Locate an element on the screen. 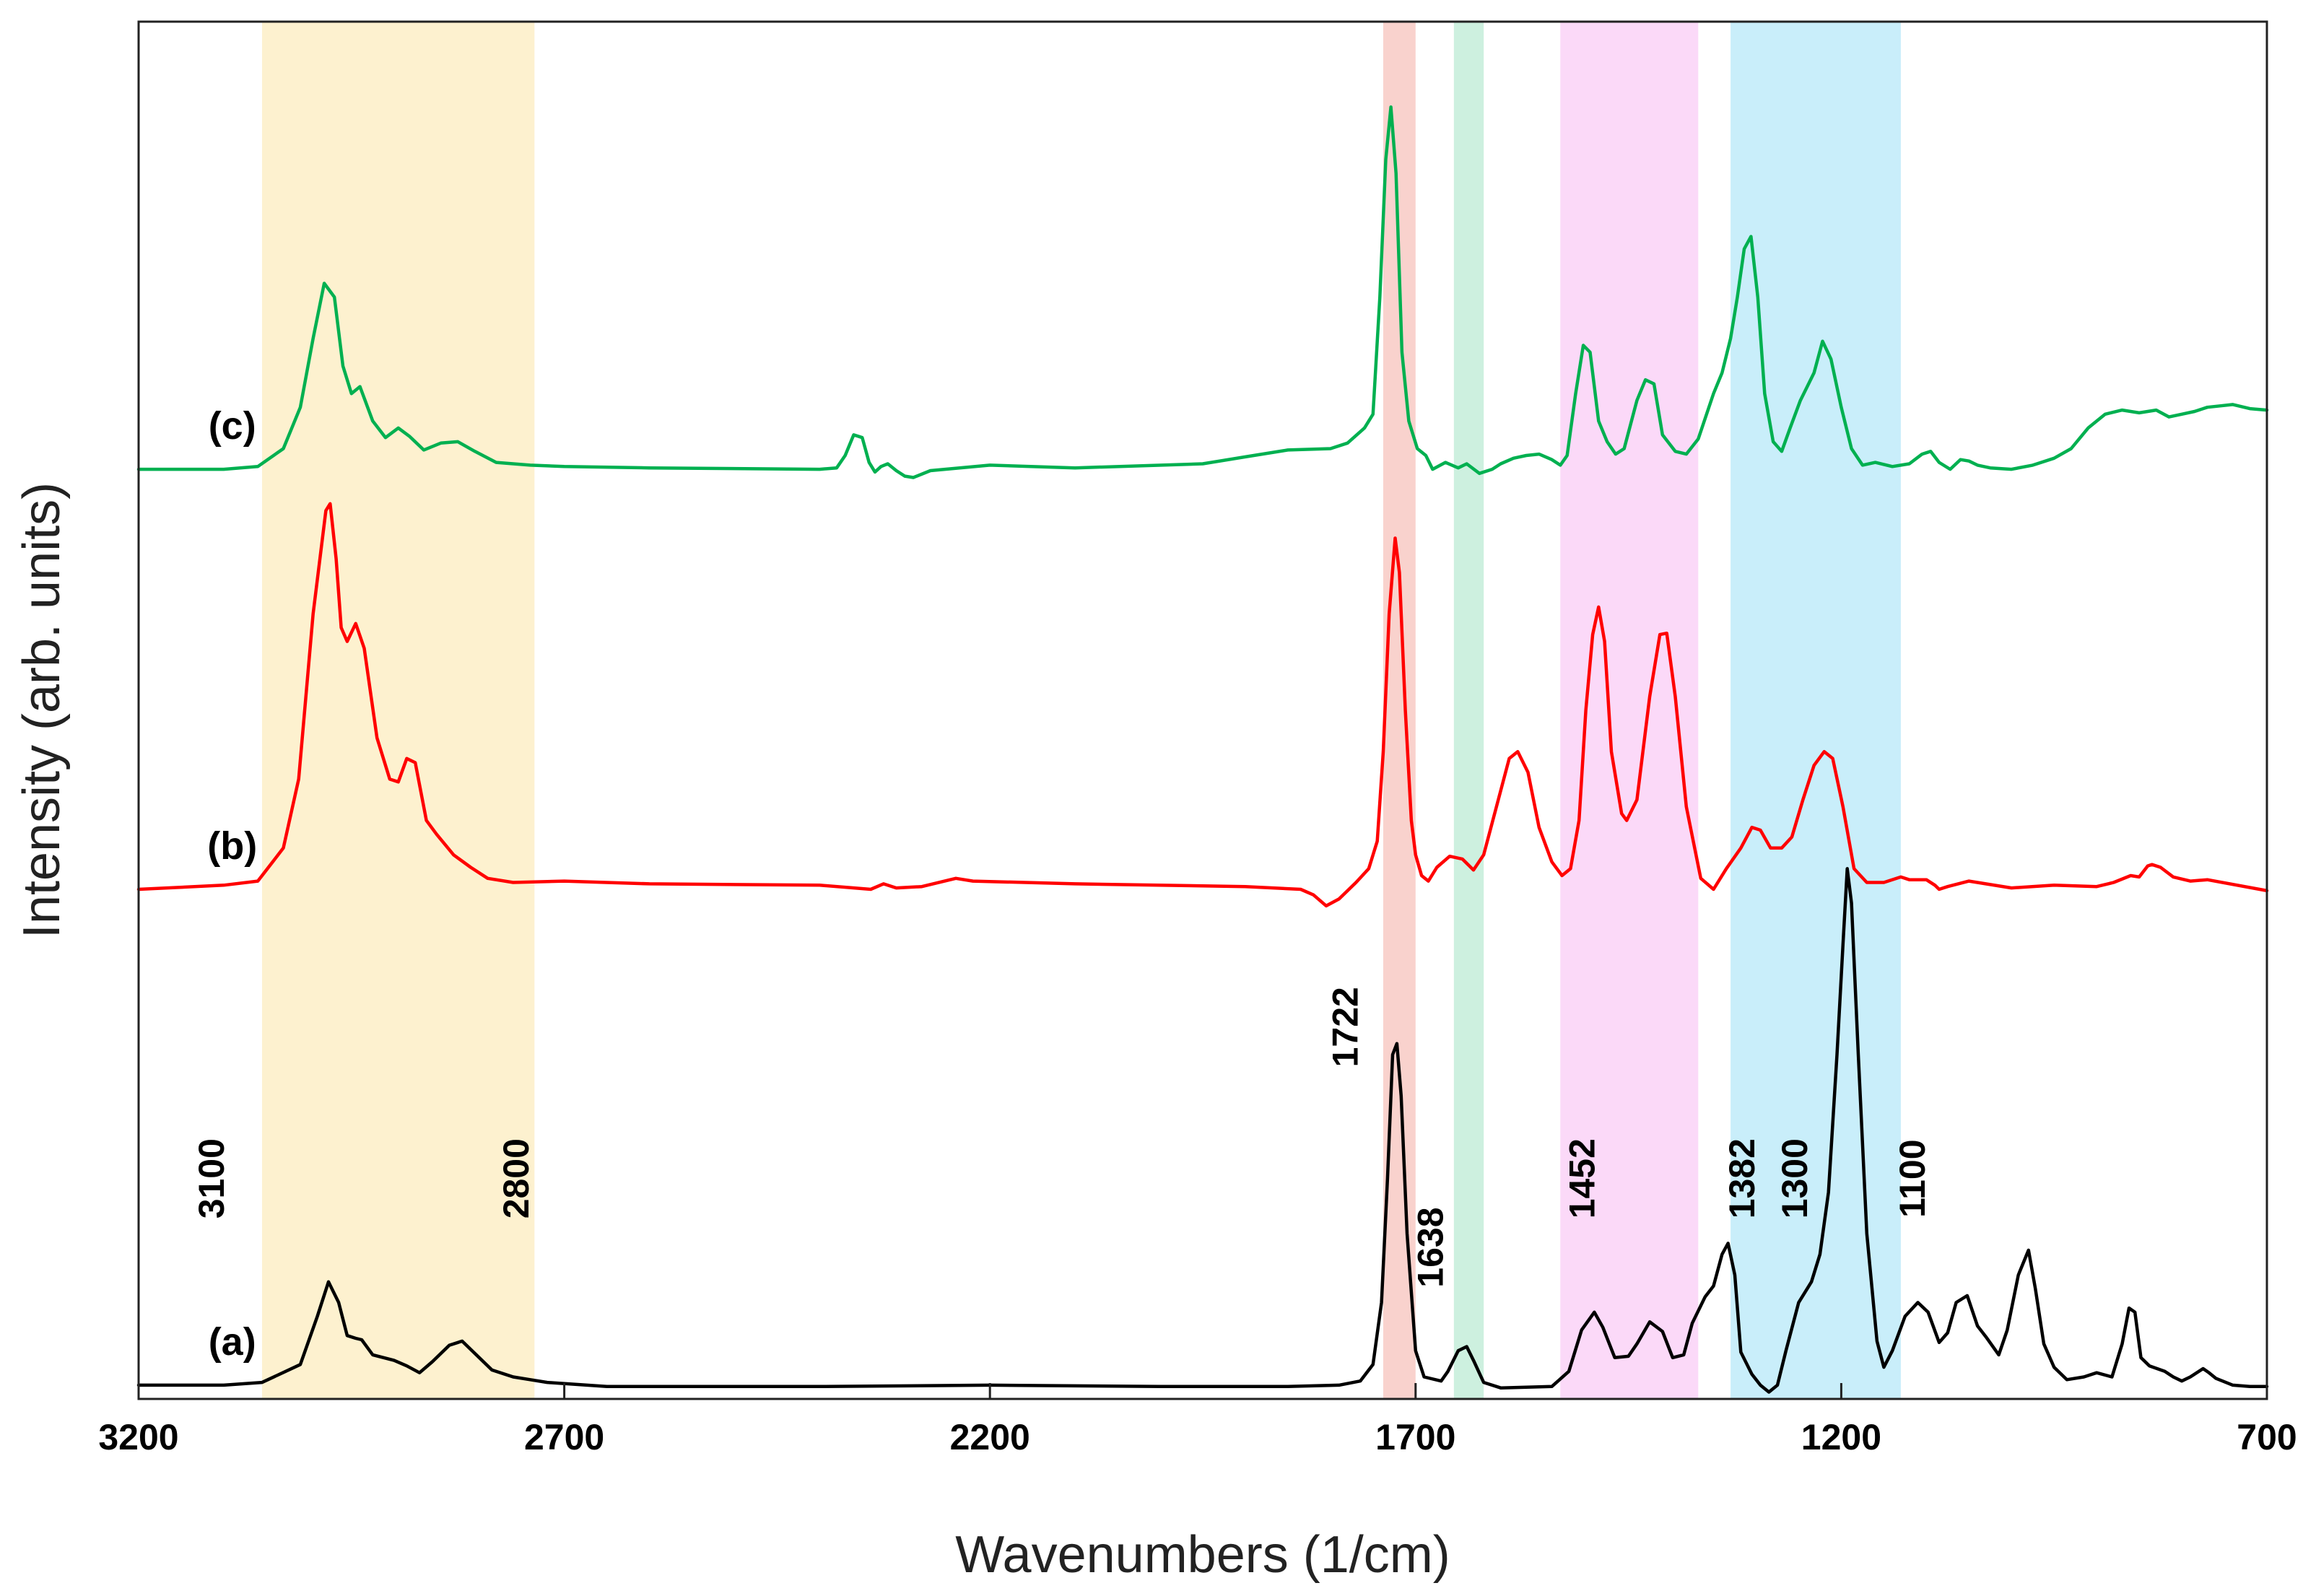 The image size is (2316, 1596). band-labels: 3100 2800 1722 1638 1452 1382 1300 1100 is located at coordinates (1062, 1138).